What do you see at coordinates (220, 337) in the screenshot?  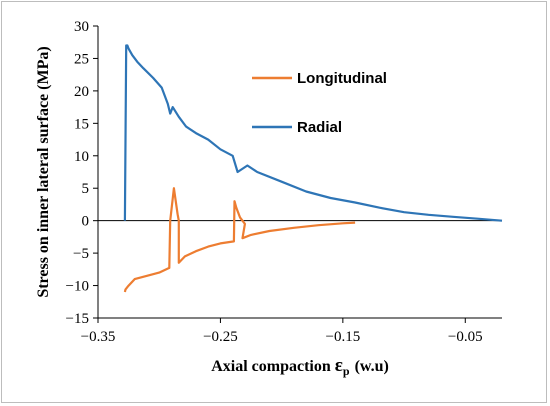 I see `x-tick-label: −0.25` at bounding box center [220, 337].